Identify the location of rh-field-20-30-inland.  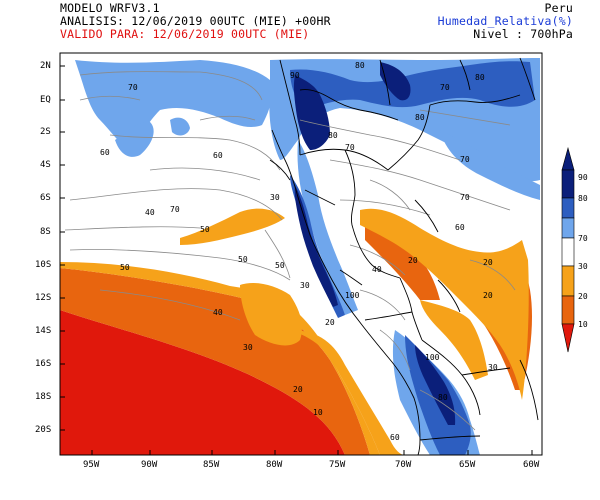
(454, 340).